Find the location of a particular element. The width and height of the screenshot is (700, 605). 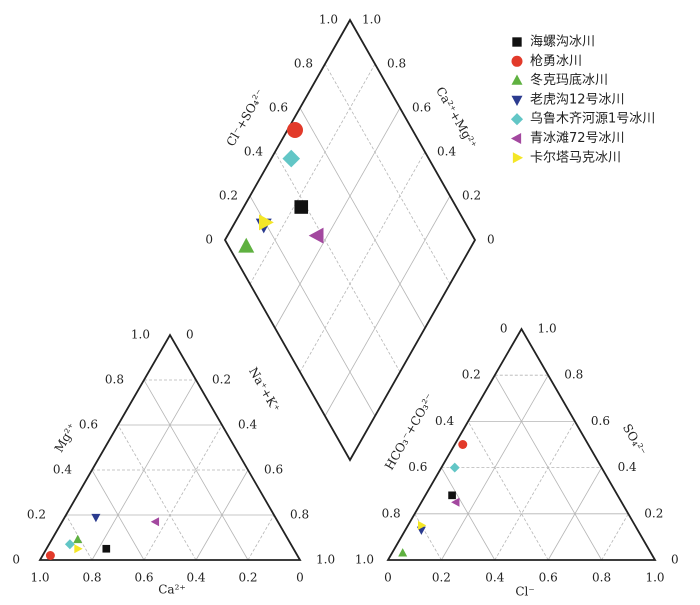

axis-title: Cl⁻ is located at coordinates (524, 592).